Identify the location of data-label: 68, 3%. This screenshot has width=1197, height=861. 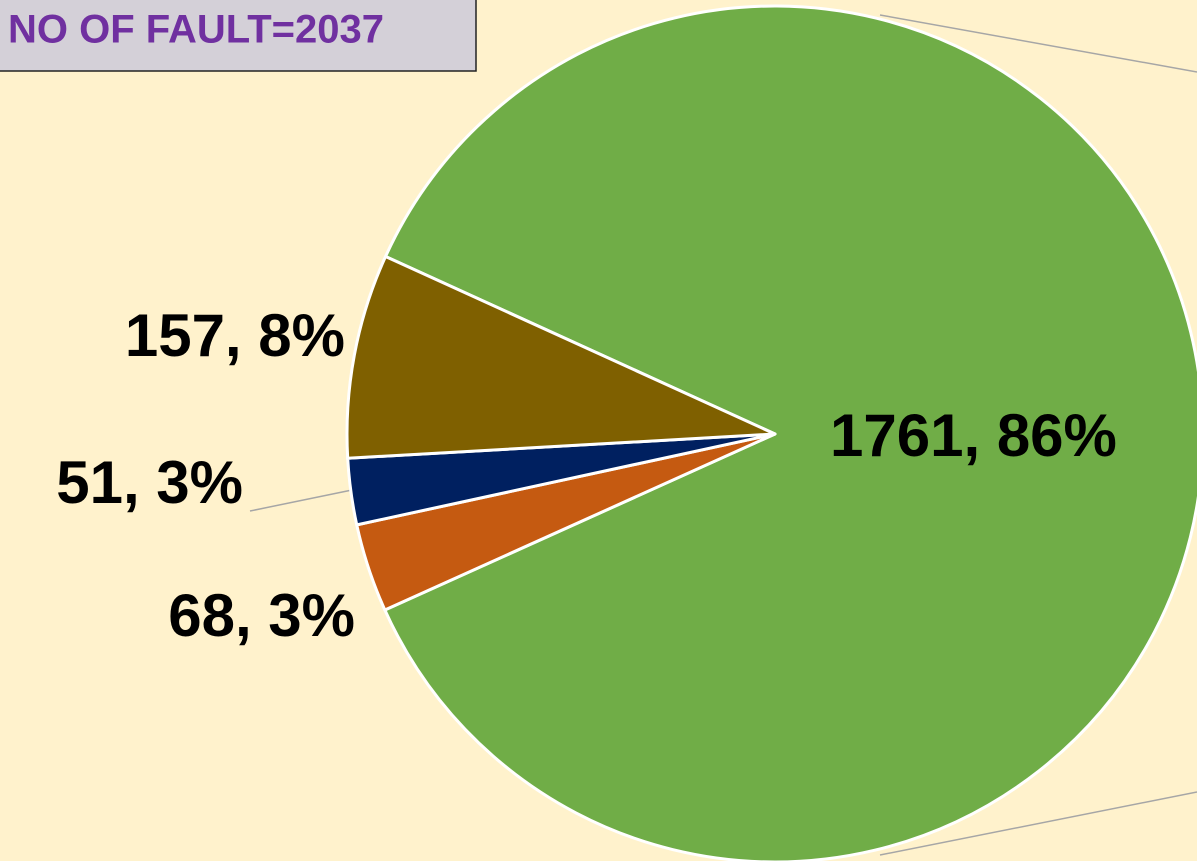
(261, 615).